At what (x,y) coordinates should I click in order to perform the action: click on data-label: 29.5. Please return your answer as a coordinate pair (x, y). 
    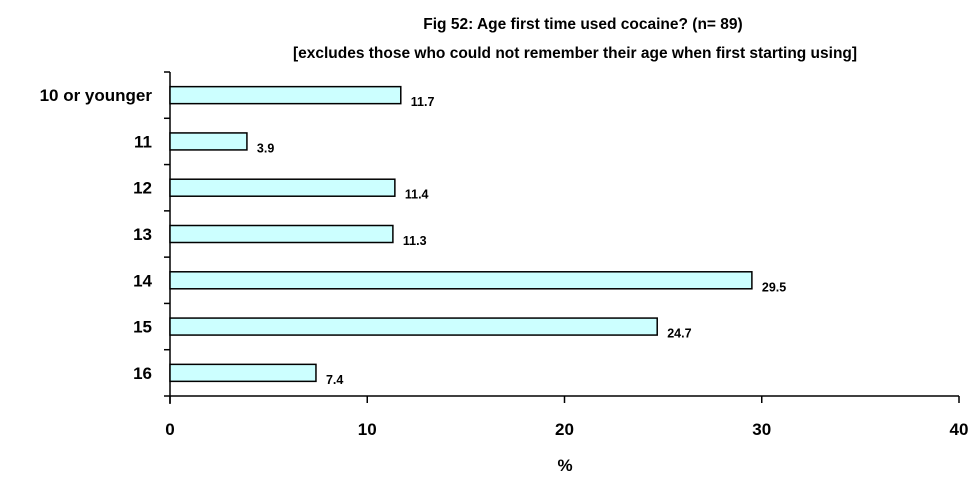
    Looking at the image, I should click on (774, 287).